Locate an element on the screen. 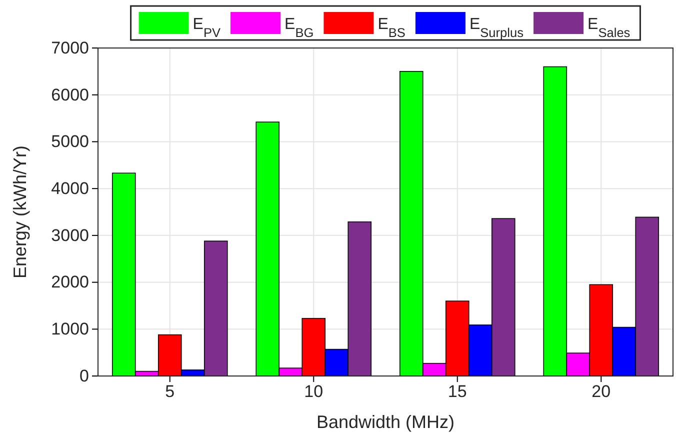  x-tick-label: 10 is located at coordinates (314, 392).